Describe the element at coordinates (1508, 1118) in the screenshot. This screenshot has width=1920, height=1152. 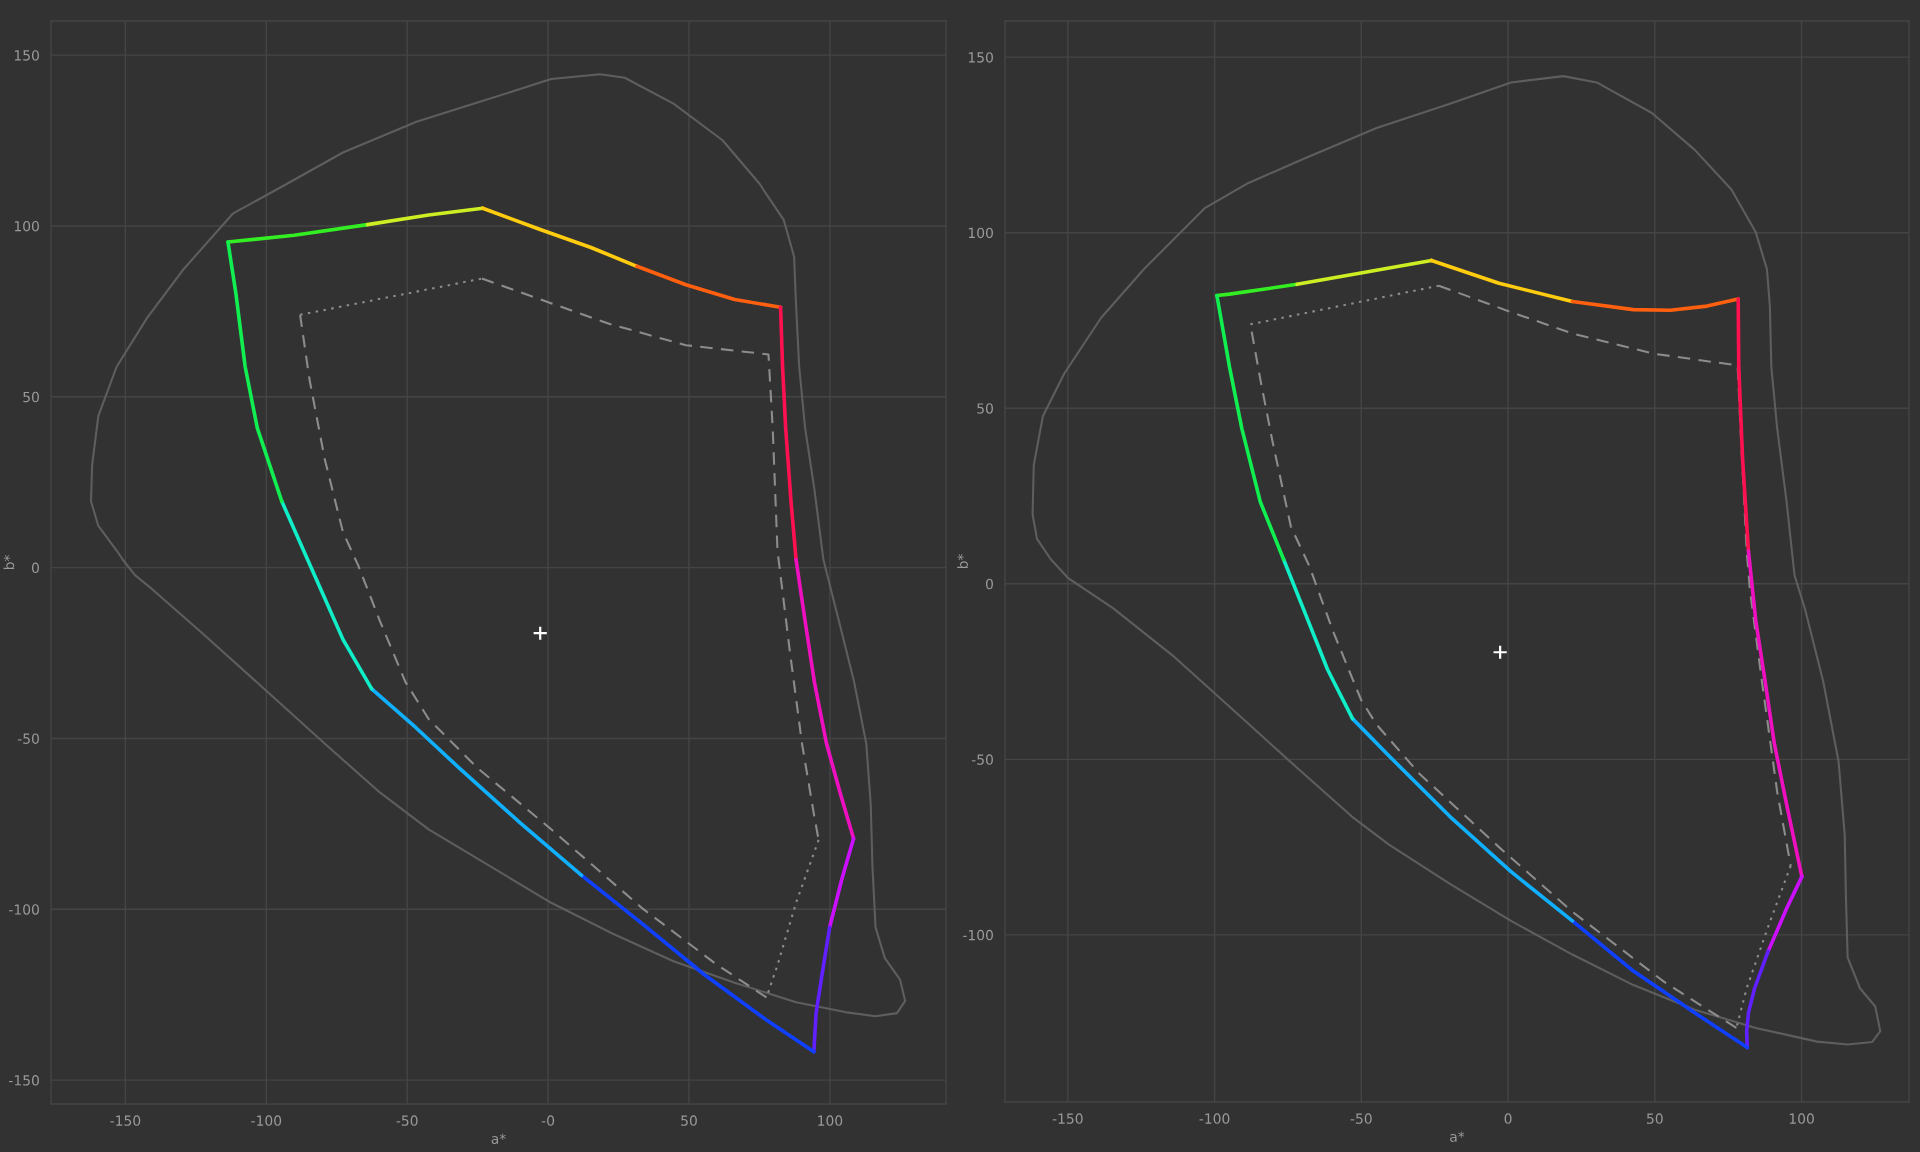
I see `x-tick-label: 0` at that location.